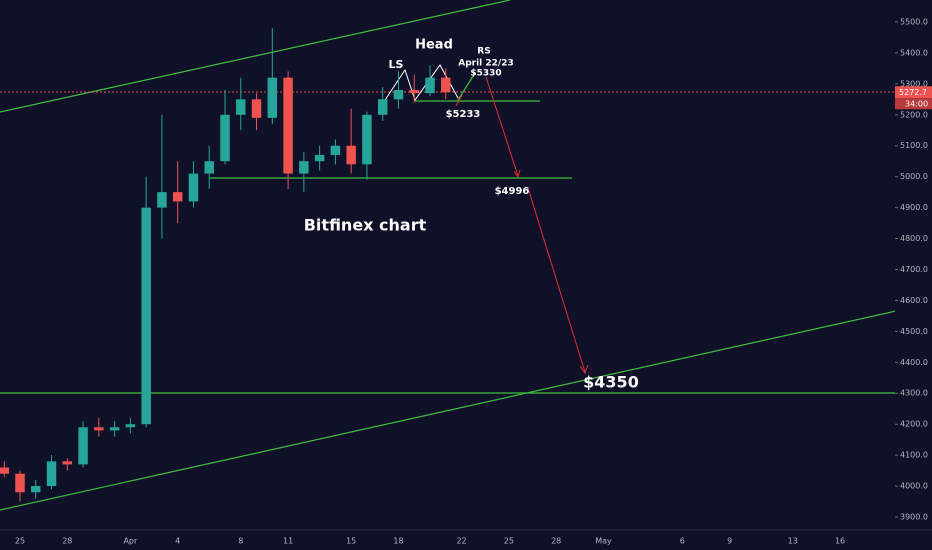  Describe the element at coordinates (914, 21) in the screenshot. I see `y-tick-label: 5500.0` at that location.